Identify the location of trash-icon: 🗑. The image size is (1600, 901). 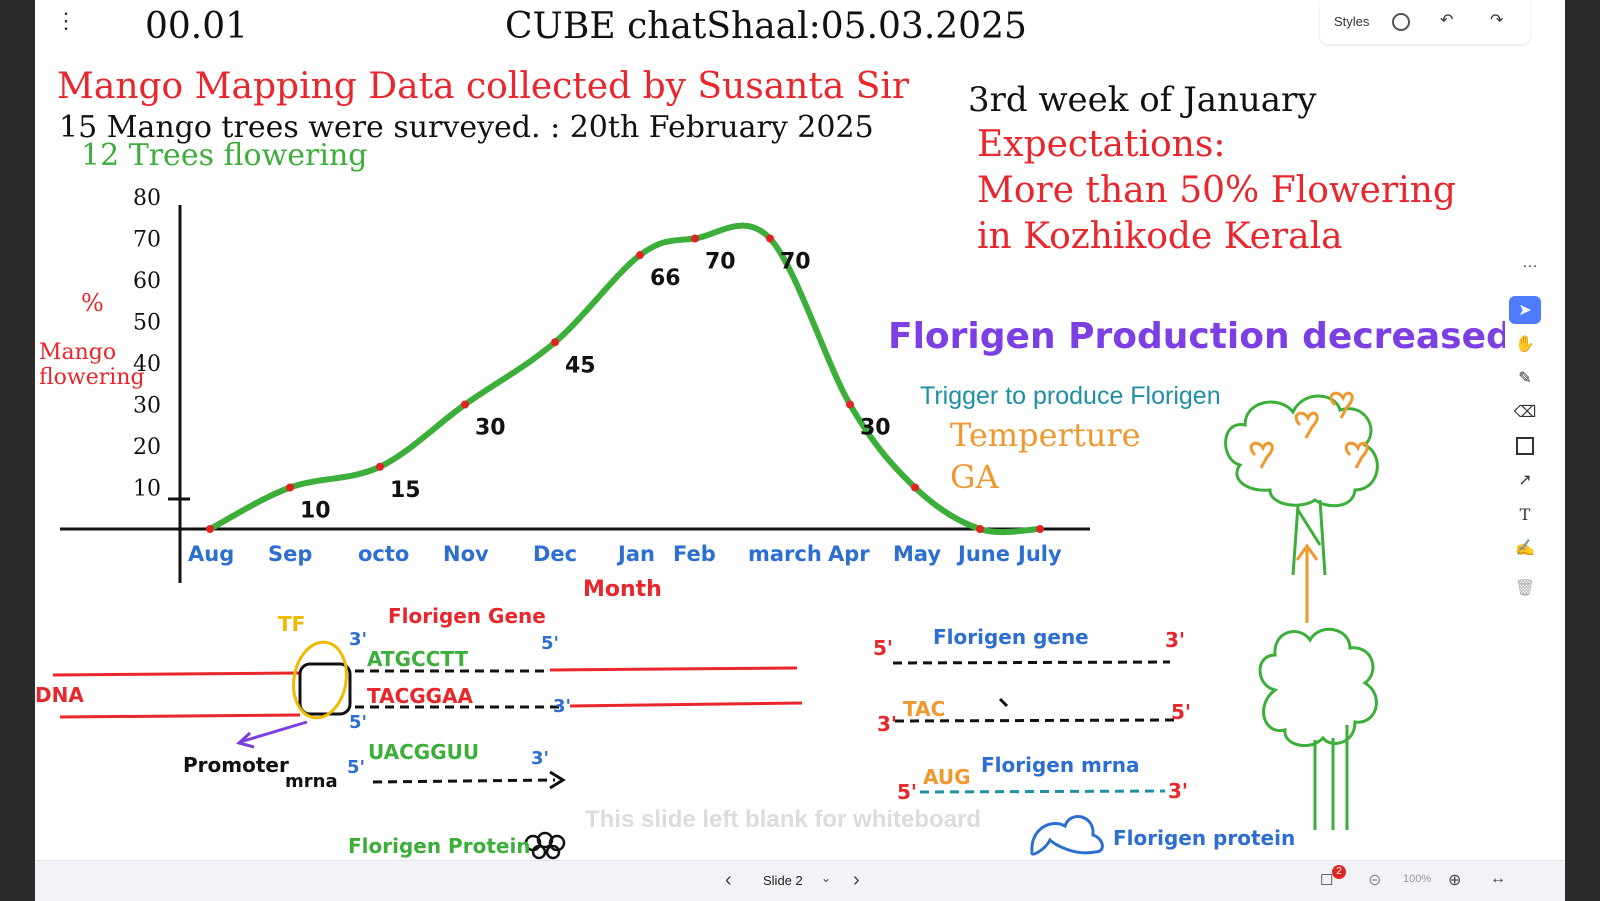
(1525, 588).